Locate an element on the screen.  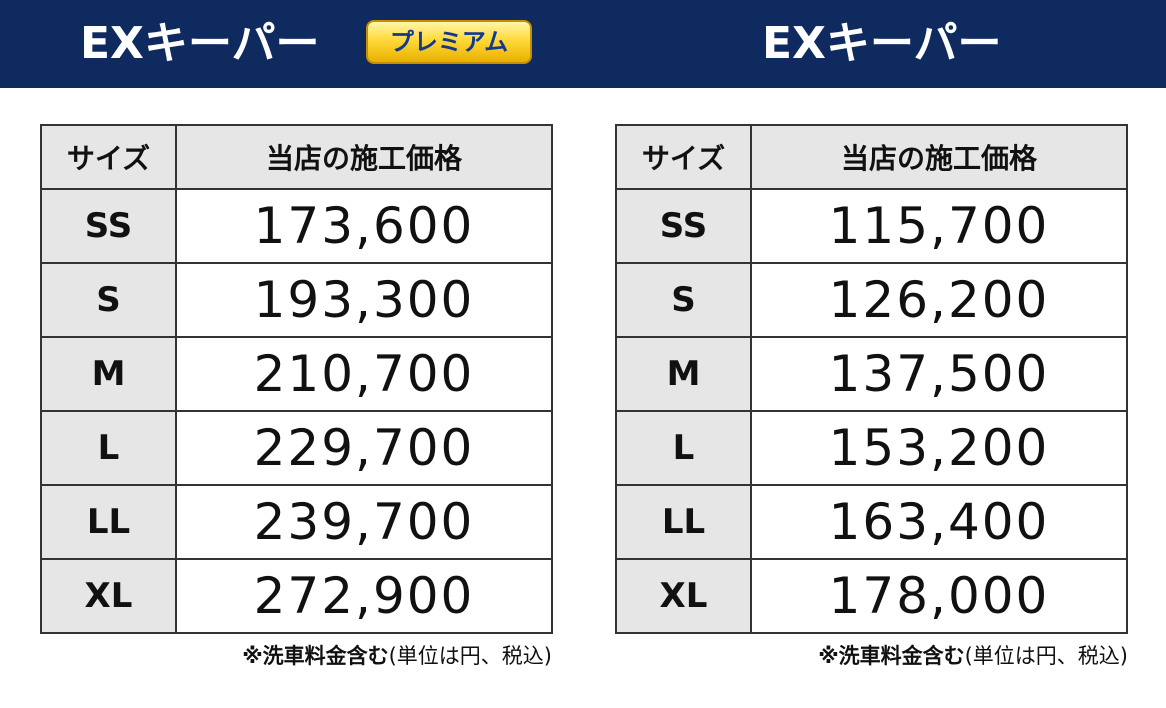
header-bar: EXキーパー プレミアム EXキーパー is located at coordinates (583, 44).